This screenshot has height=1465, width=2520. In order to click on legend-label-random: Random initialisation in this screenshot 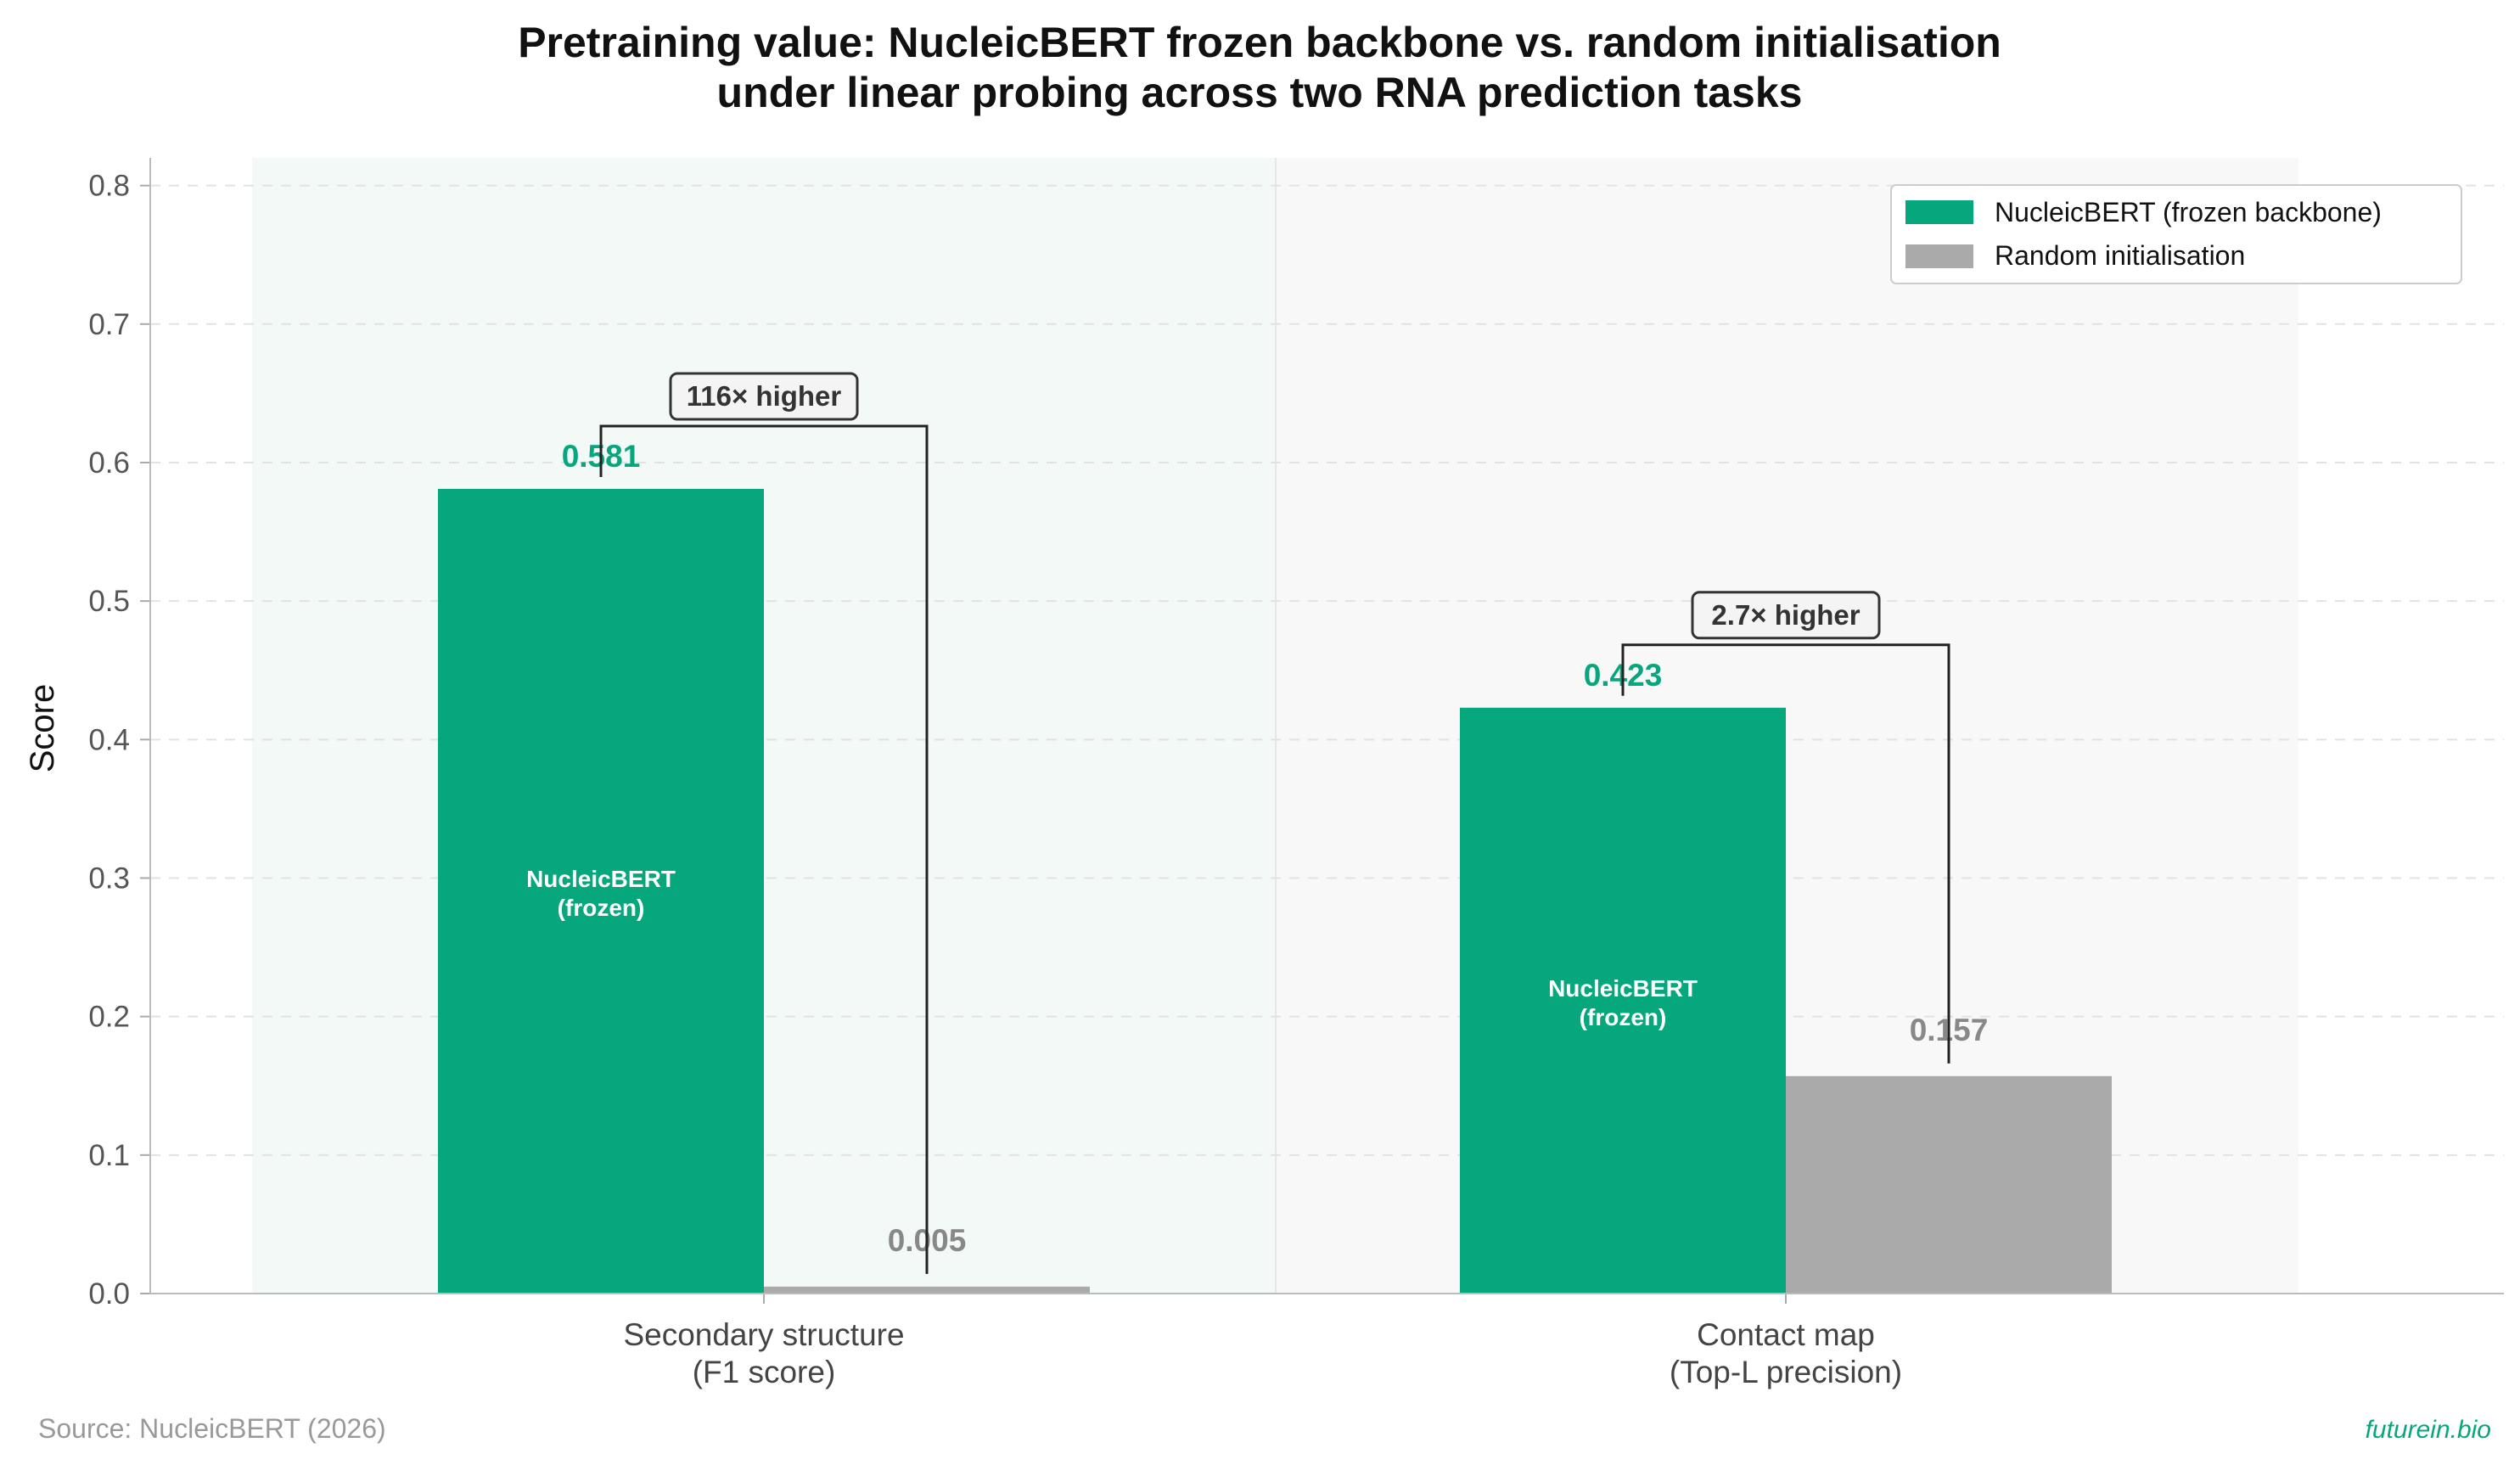, I will do `click(2120, 255)`.